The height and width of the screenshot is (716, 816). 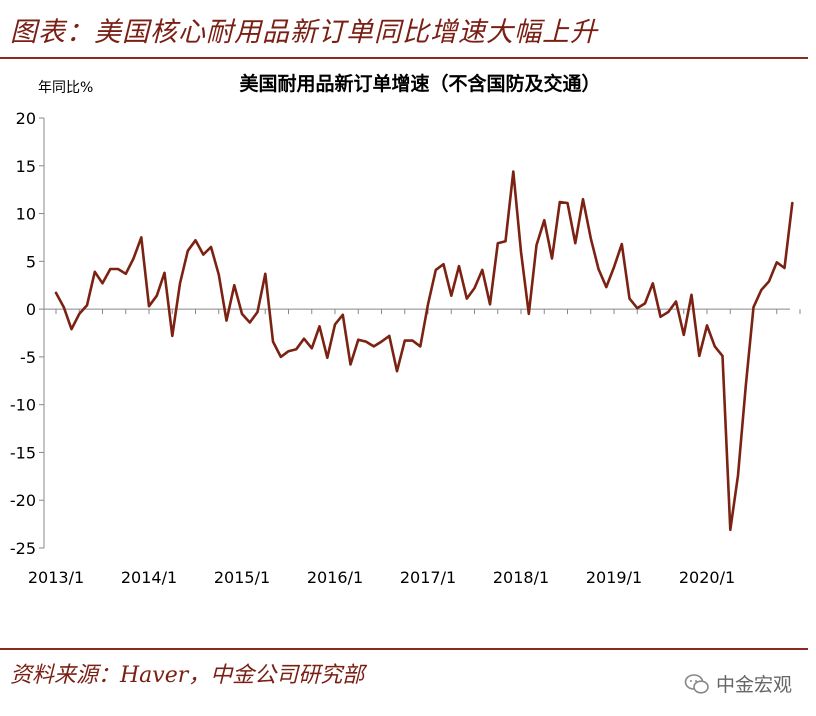 I want to click on x-tick-label: 2017/1, so click(x=428, y=577).